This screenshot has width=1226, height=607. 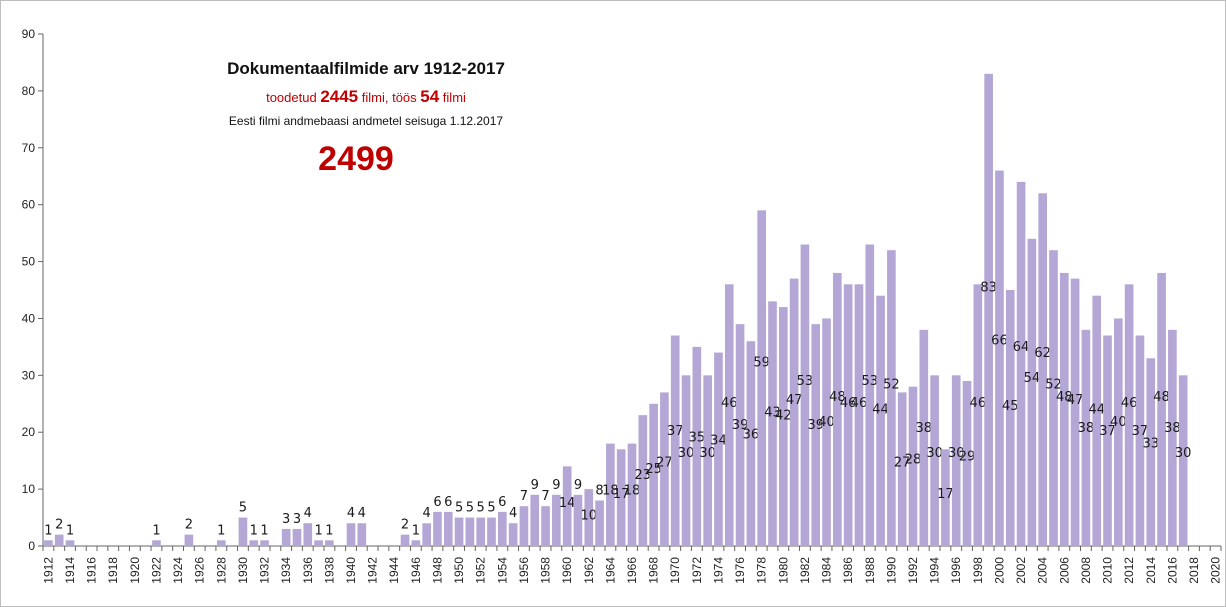 I want to click on data-label: 42, so click(x=783, y=416).